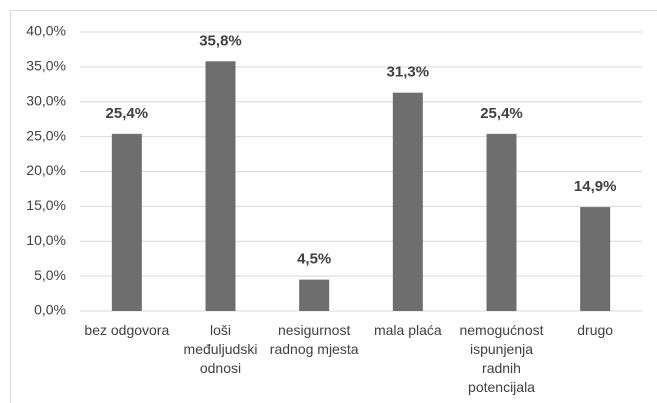 The width and height of the screenshot is (657, 403). What do you see at coordinates (46, 66) in the screenshot?
I see `y-tick-label: 35,0%` at bounding box center [46, 66].